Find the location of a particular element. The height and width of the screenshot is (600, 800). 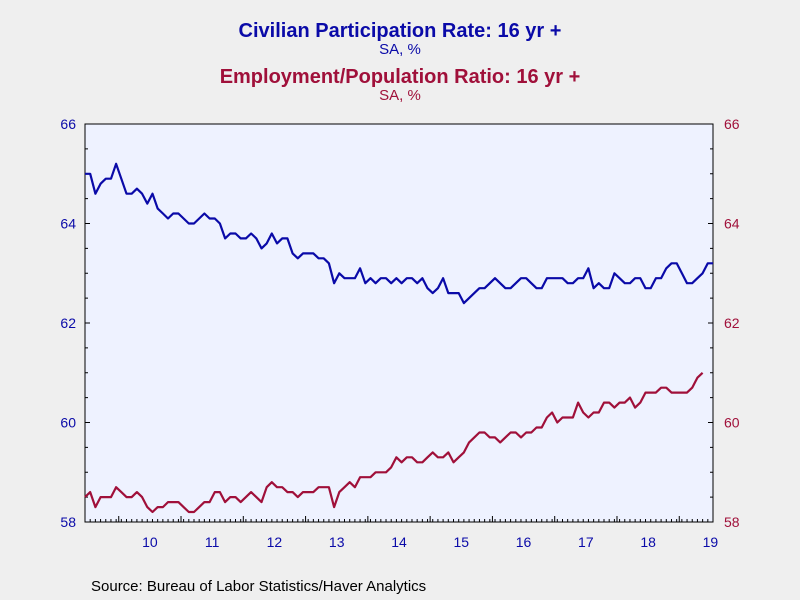

x-tick-label: 10 is located at coordinates (150, 542).